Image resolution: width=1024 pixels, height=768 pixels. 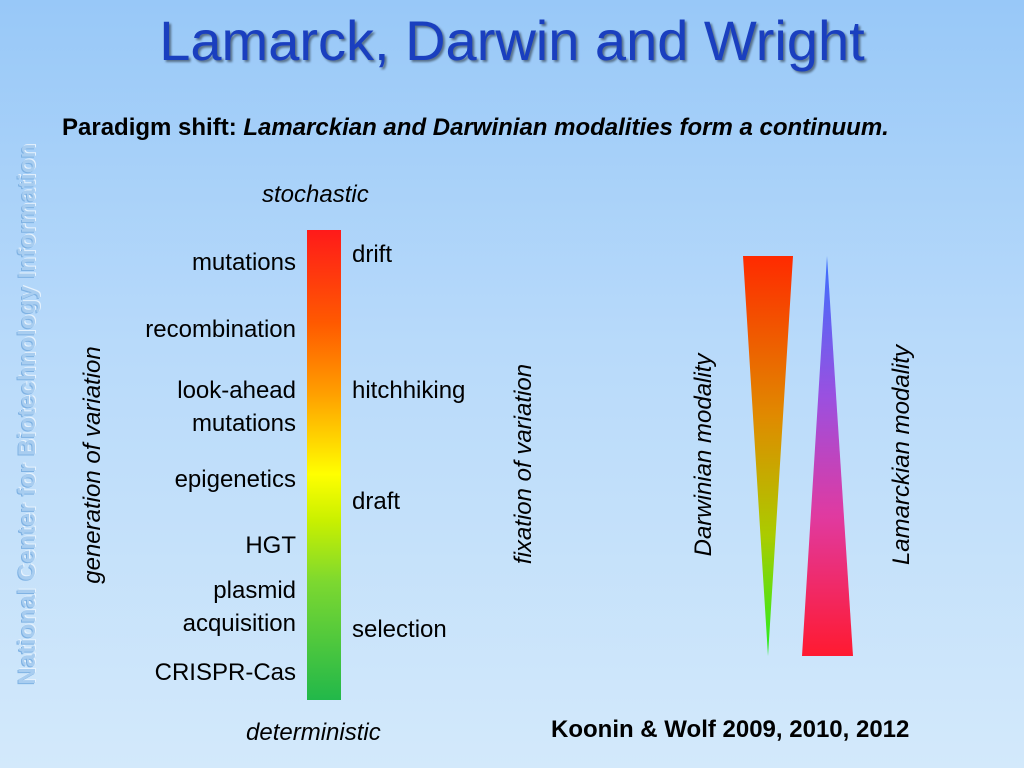 What do you see at coordinates (243, 262) in the screenshot?
I see `generation-item: mutations` at bounding box center [243, 262].